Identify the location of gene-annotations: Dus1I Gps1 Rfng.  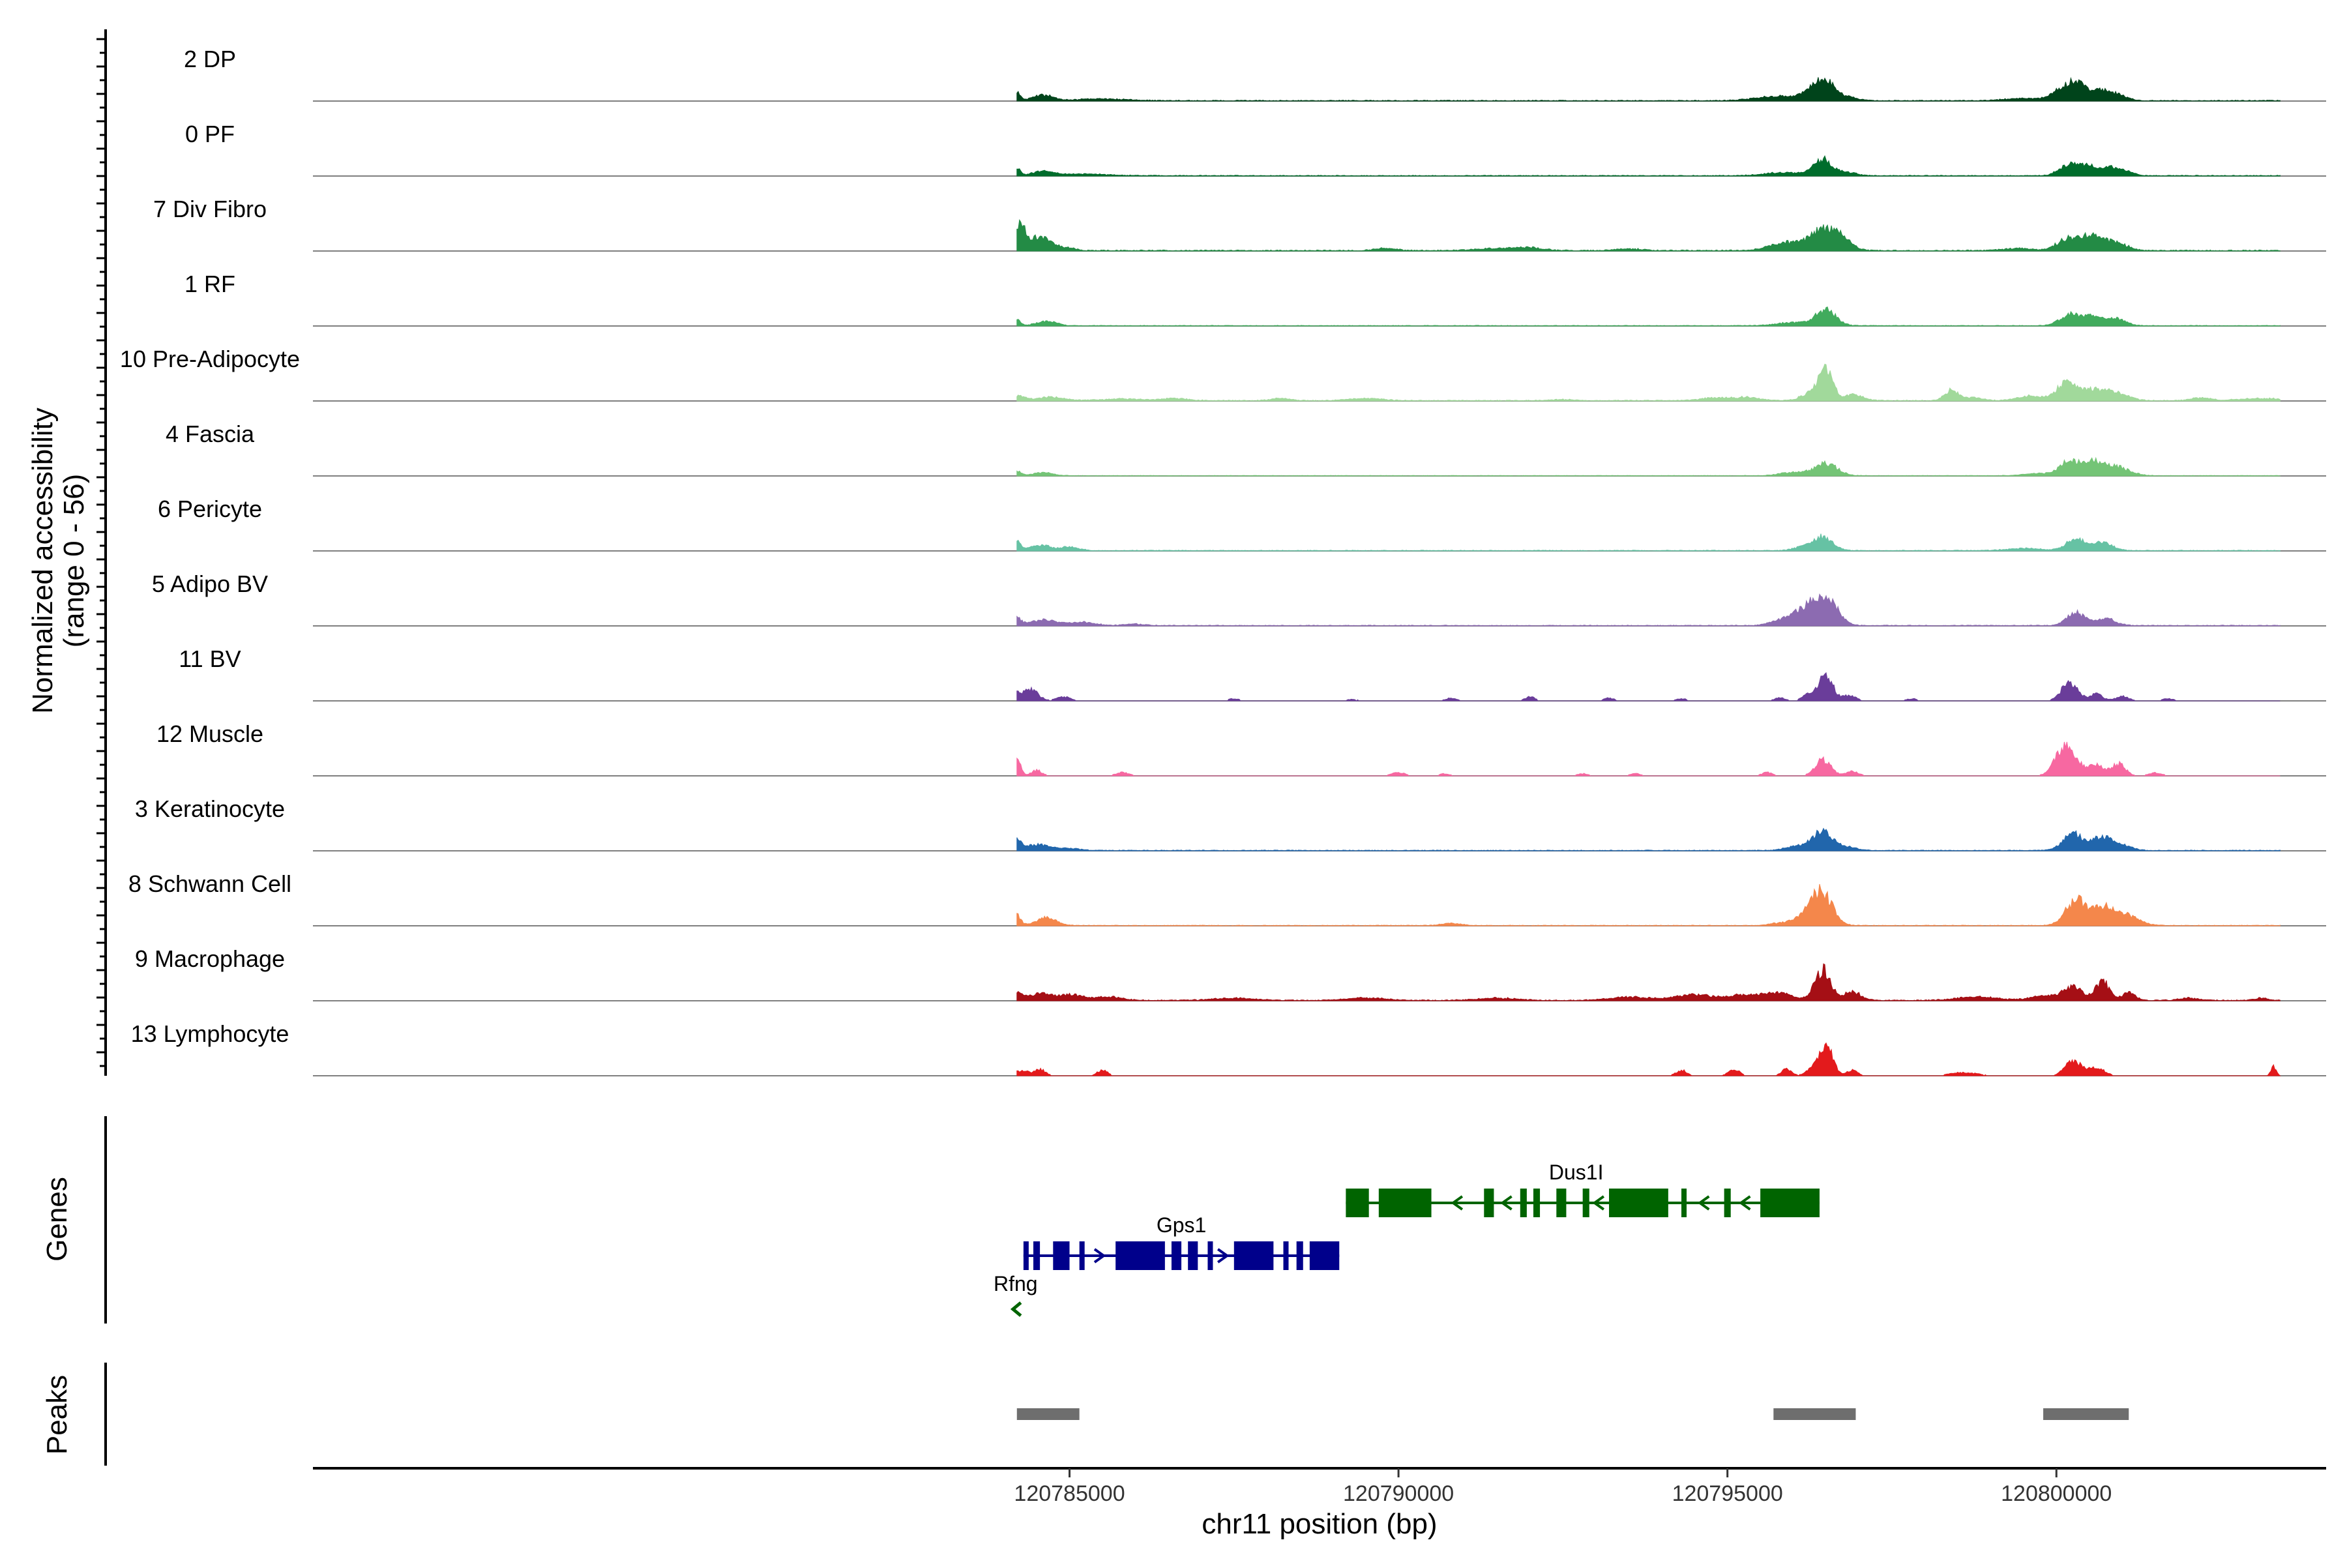
(1407, 1239).